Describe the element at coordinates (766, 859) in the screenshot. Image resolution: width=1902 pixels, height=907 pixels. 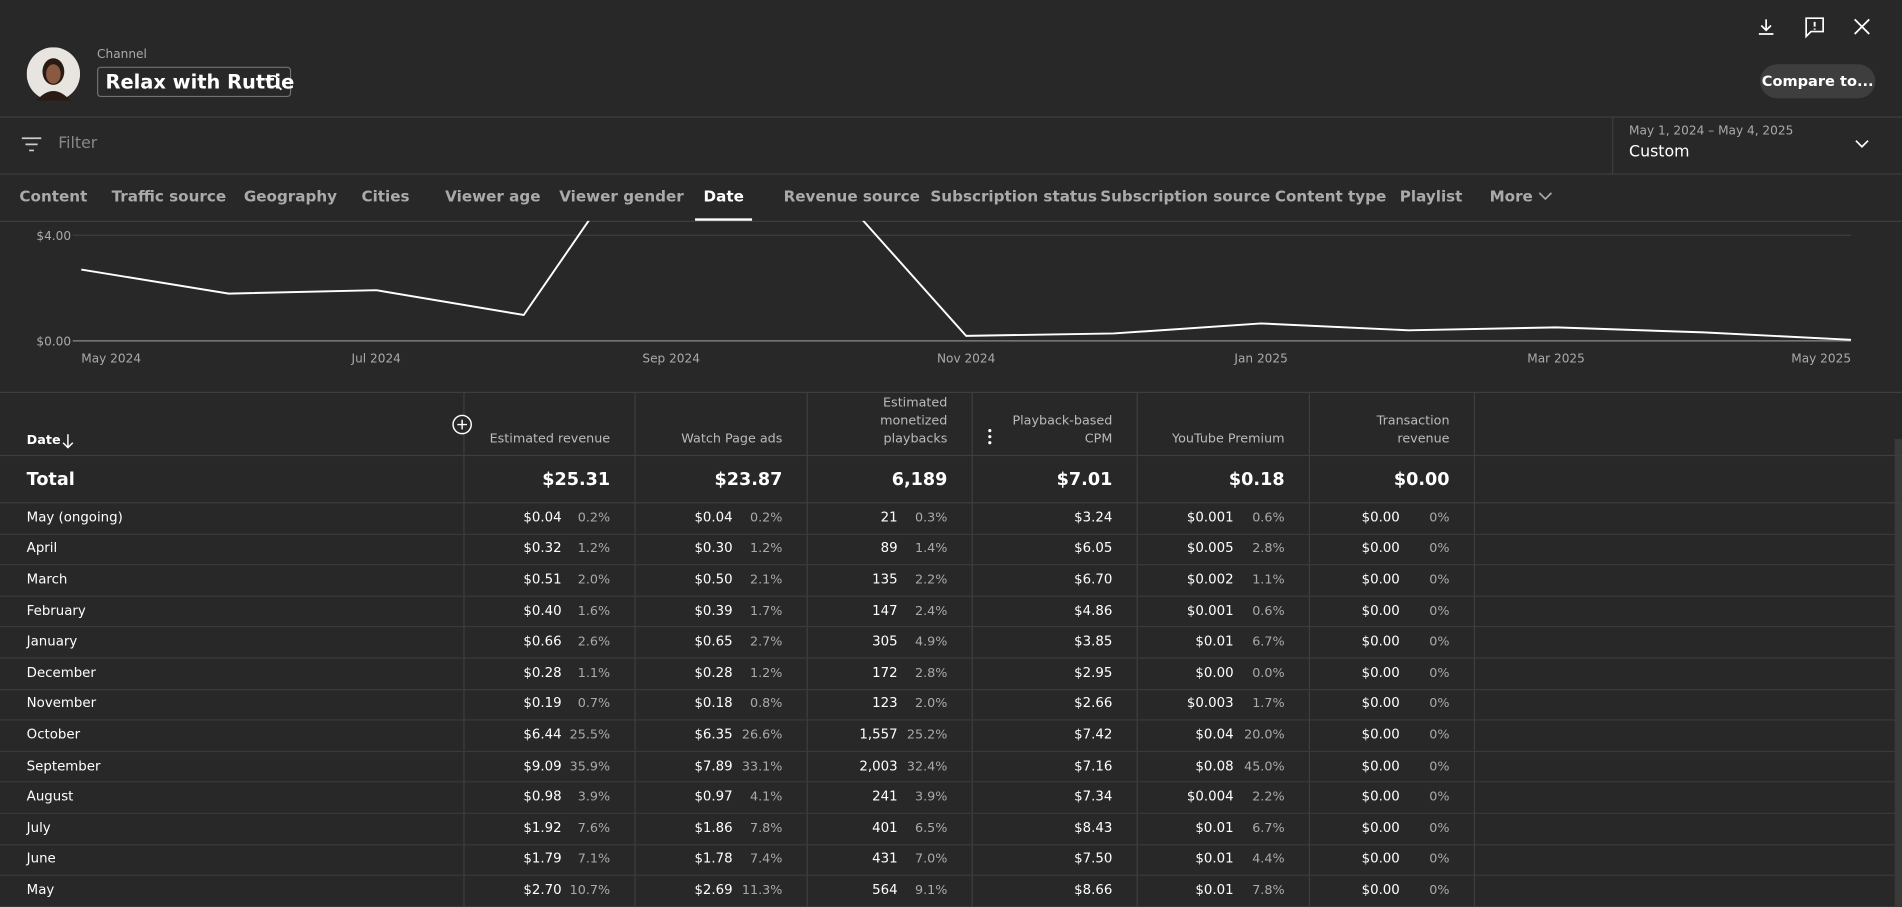
I see `cell-percent: 7.4%` at that location.